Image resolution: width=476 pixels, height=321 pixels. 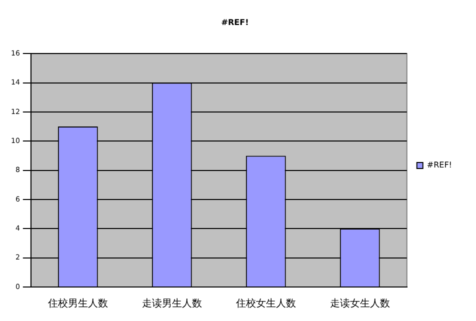 What do you see at coordinates (172, 304) in the screenshot?
I see `x-tick-label: 走读男生人数` at bounding box center [172, 304].